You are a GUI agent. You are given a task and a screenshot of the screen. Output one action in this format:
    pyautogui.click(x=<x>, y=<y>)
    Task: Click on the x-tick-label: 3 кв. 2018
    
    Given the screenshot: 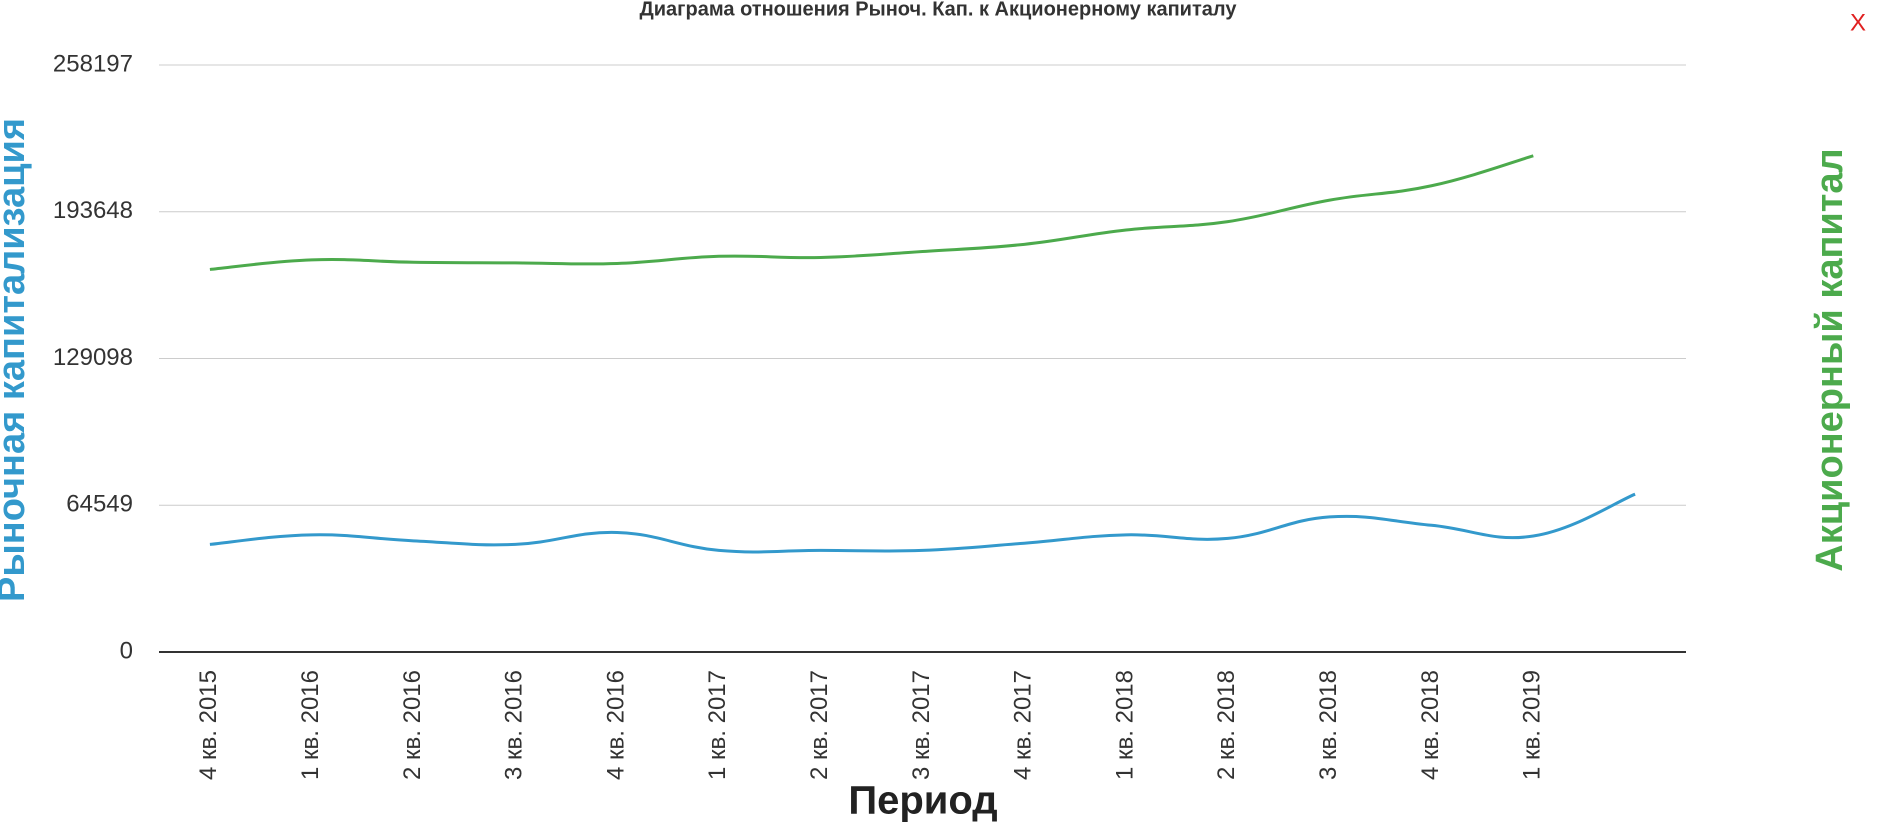 What is the action you would take?
    pyautogui.click(x=1328, y=725)
    